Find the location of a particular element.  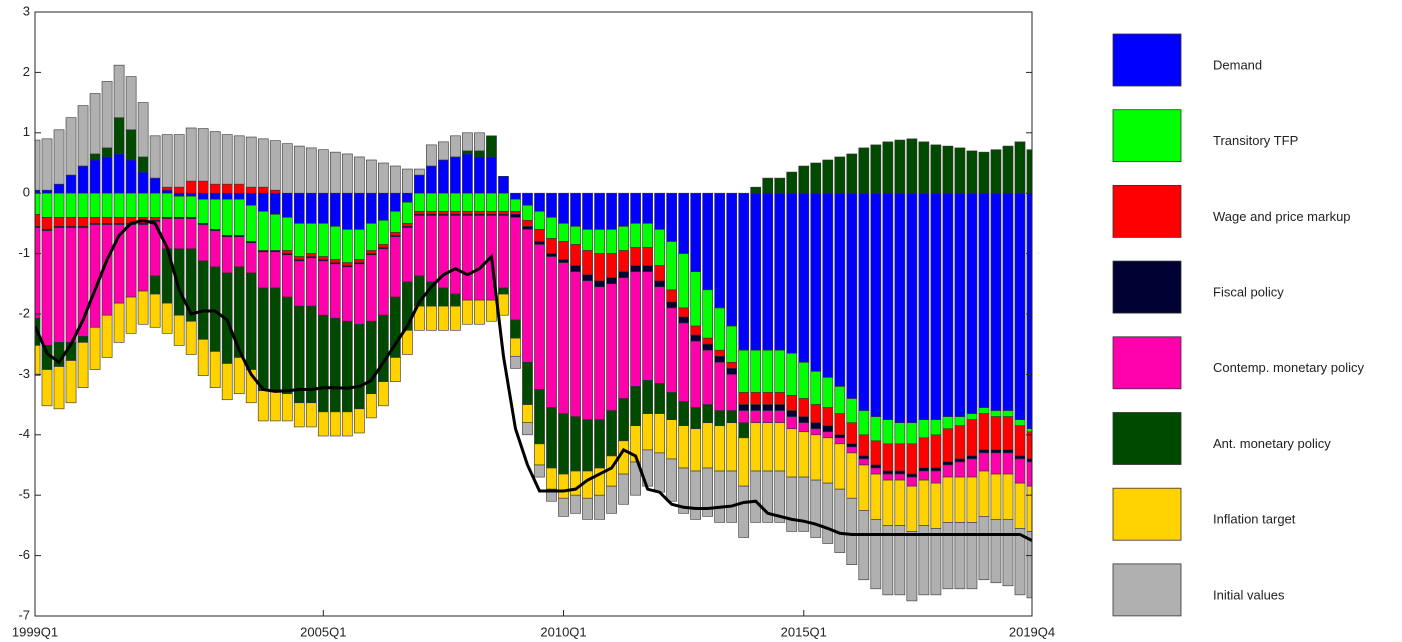

legend-label: Inflation target is located at coordinates (1254, 519).